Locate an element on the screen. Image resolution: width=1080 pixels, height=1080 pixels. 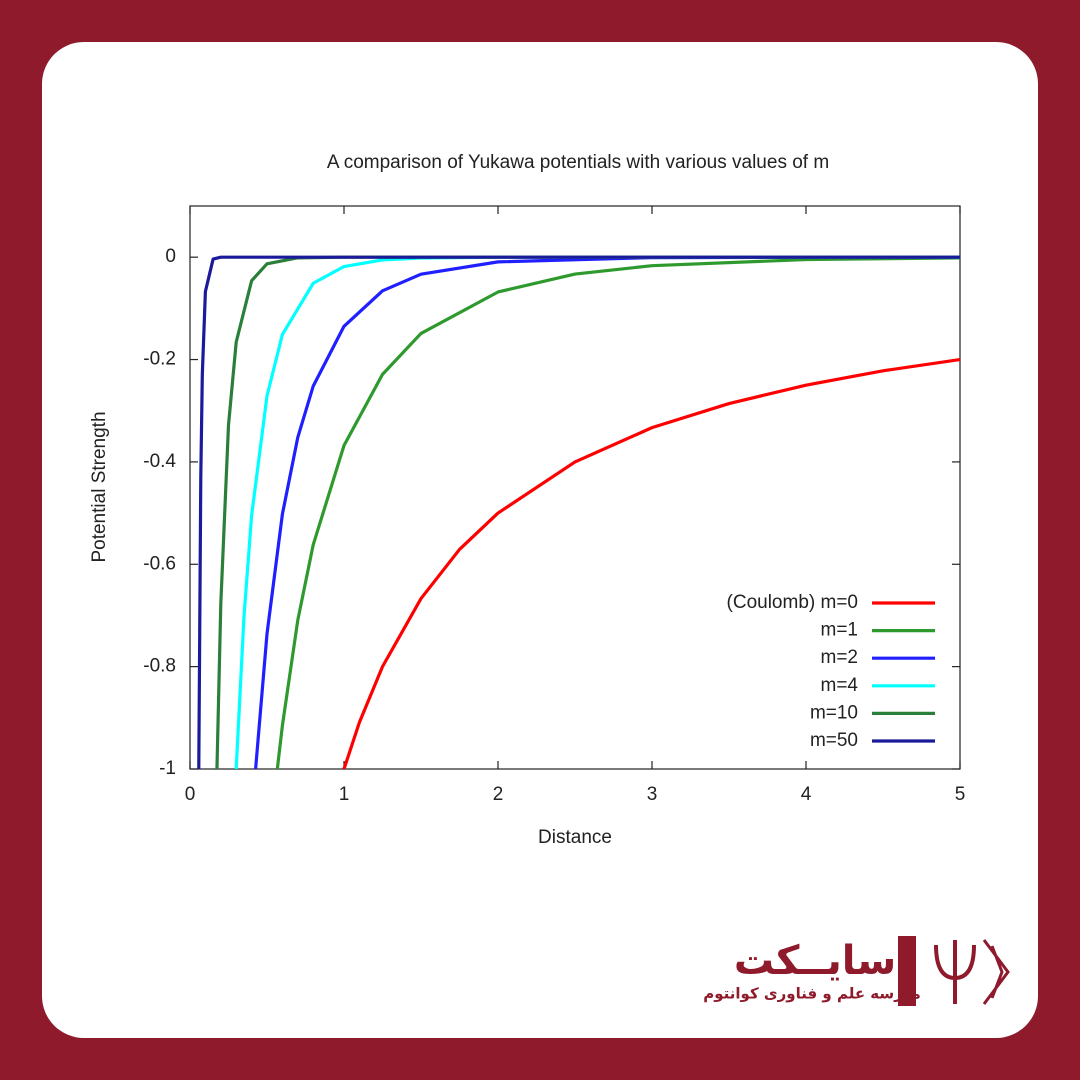
y-tick-label: -0.4 is located at coordinates (159, 461).